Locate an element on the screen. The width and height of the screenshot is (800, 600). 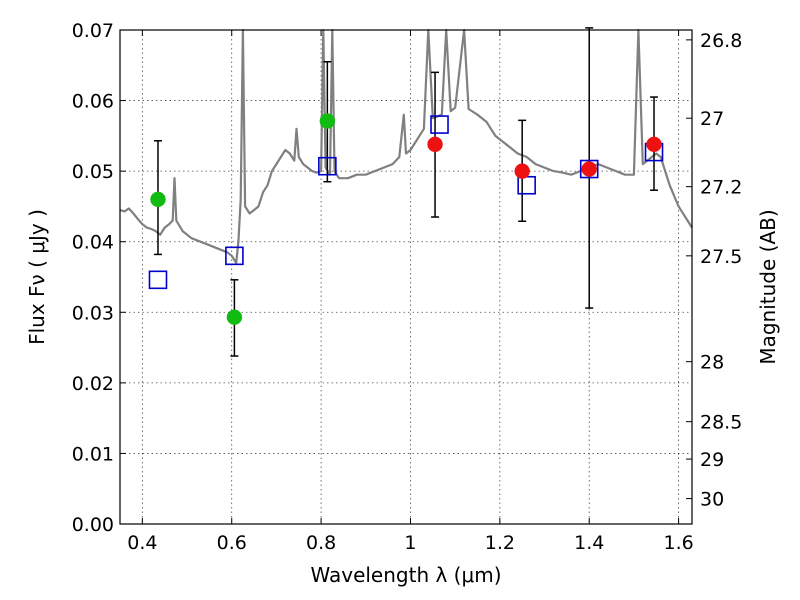
right-tick-label: 29 is located at coordinates (712, 460).